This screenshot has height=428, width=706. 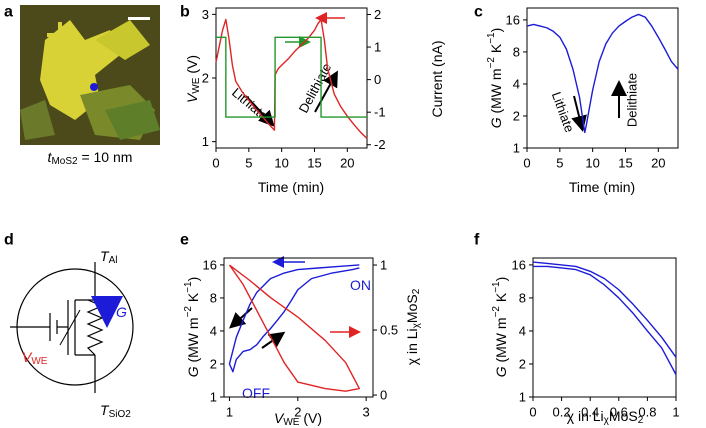 I want to click on y2-tick-label: 0.5, so click(x=389, y=330).